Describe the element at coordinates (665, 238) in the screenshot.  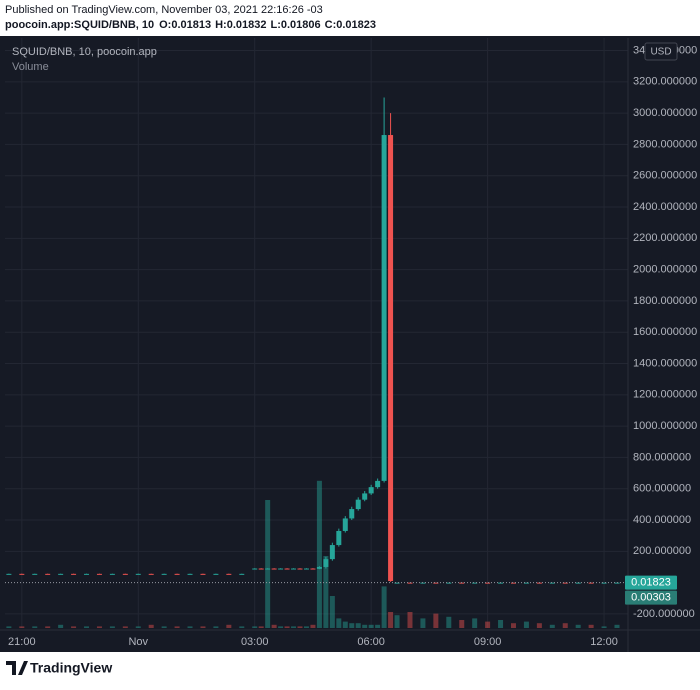
I see `y-tick-label: 2200.000000` at that location.